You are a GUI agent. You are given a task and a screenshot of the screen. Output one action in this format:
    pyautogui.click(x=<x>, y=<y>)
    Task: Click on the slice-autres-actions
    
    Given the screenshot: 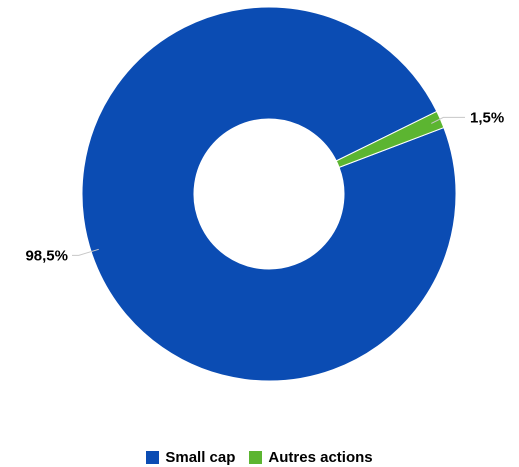 What is the action you would take?
    pyautogui.click(x=390, y=139)
    